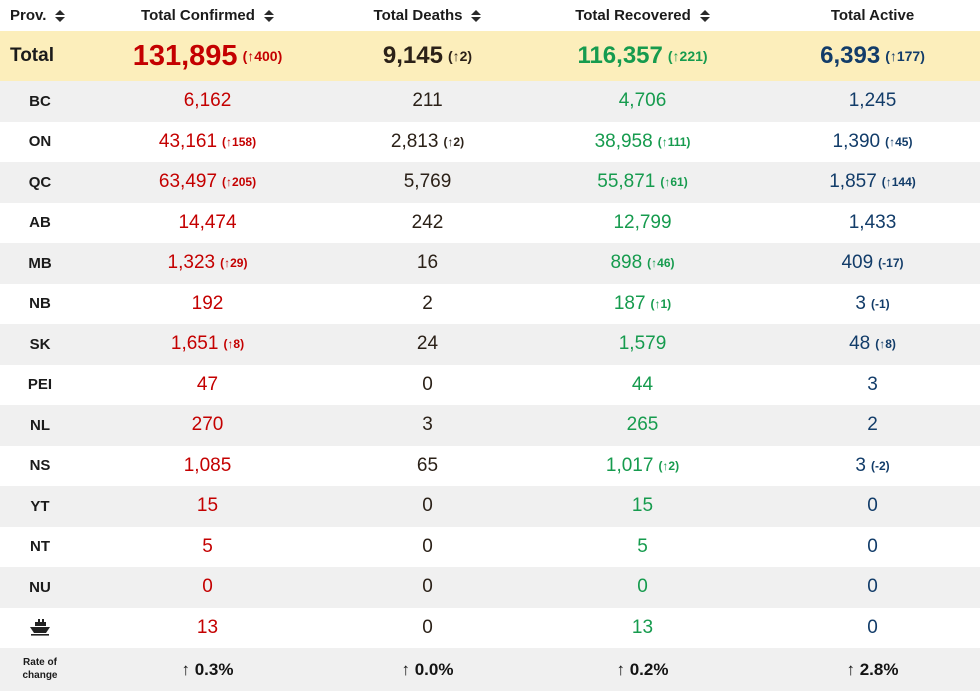 This screenshot has height=691, width=980. Describe the element at coordinates (40, 669) in the screenshot. I see `rate-label-cell: Rate of change` at that location.